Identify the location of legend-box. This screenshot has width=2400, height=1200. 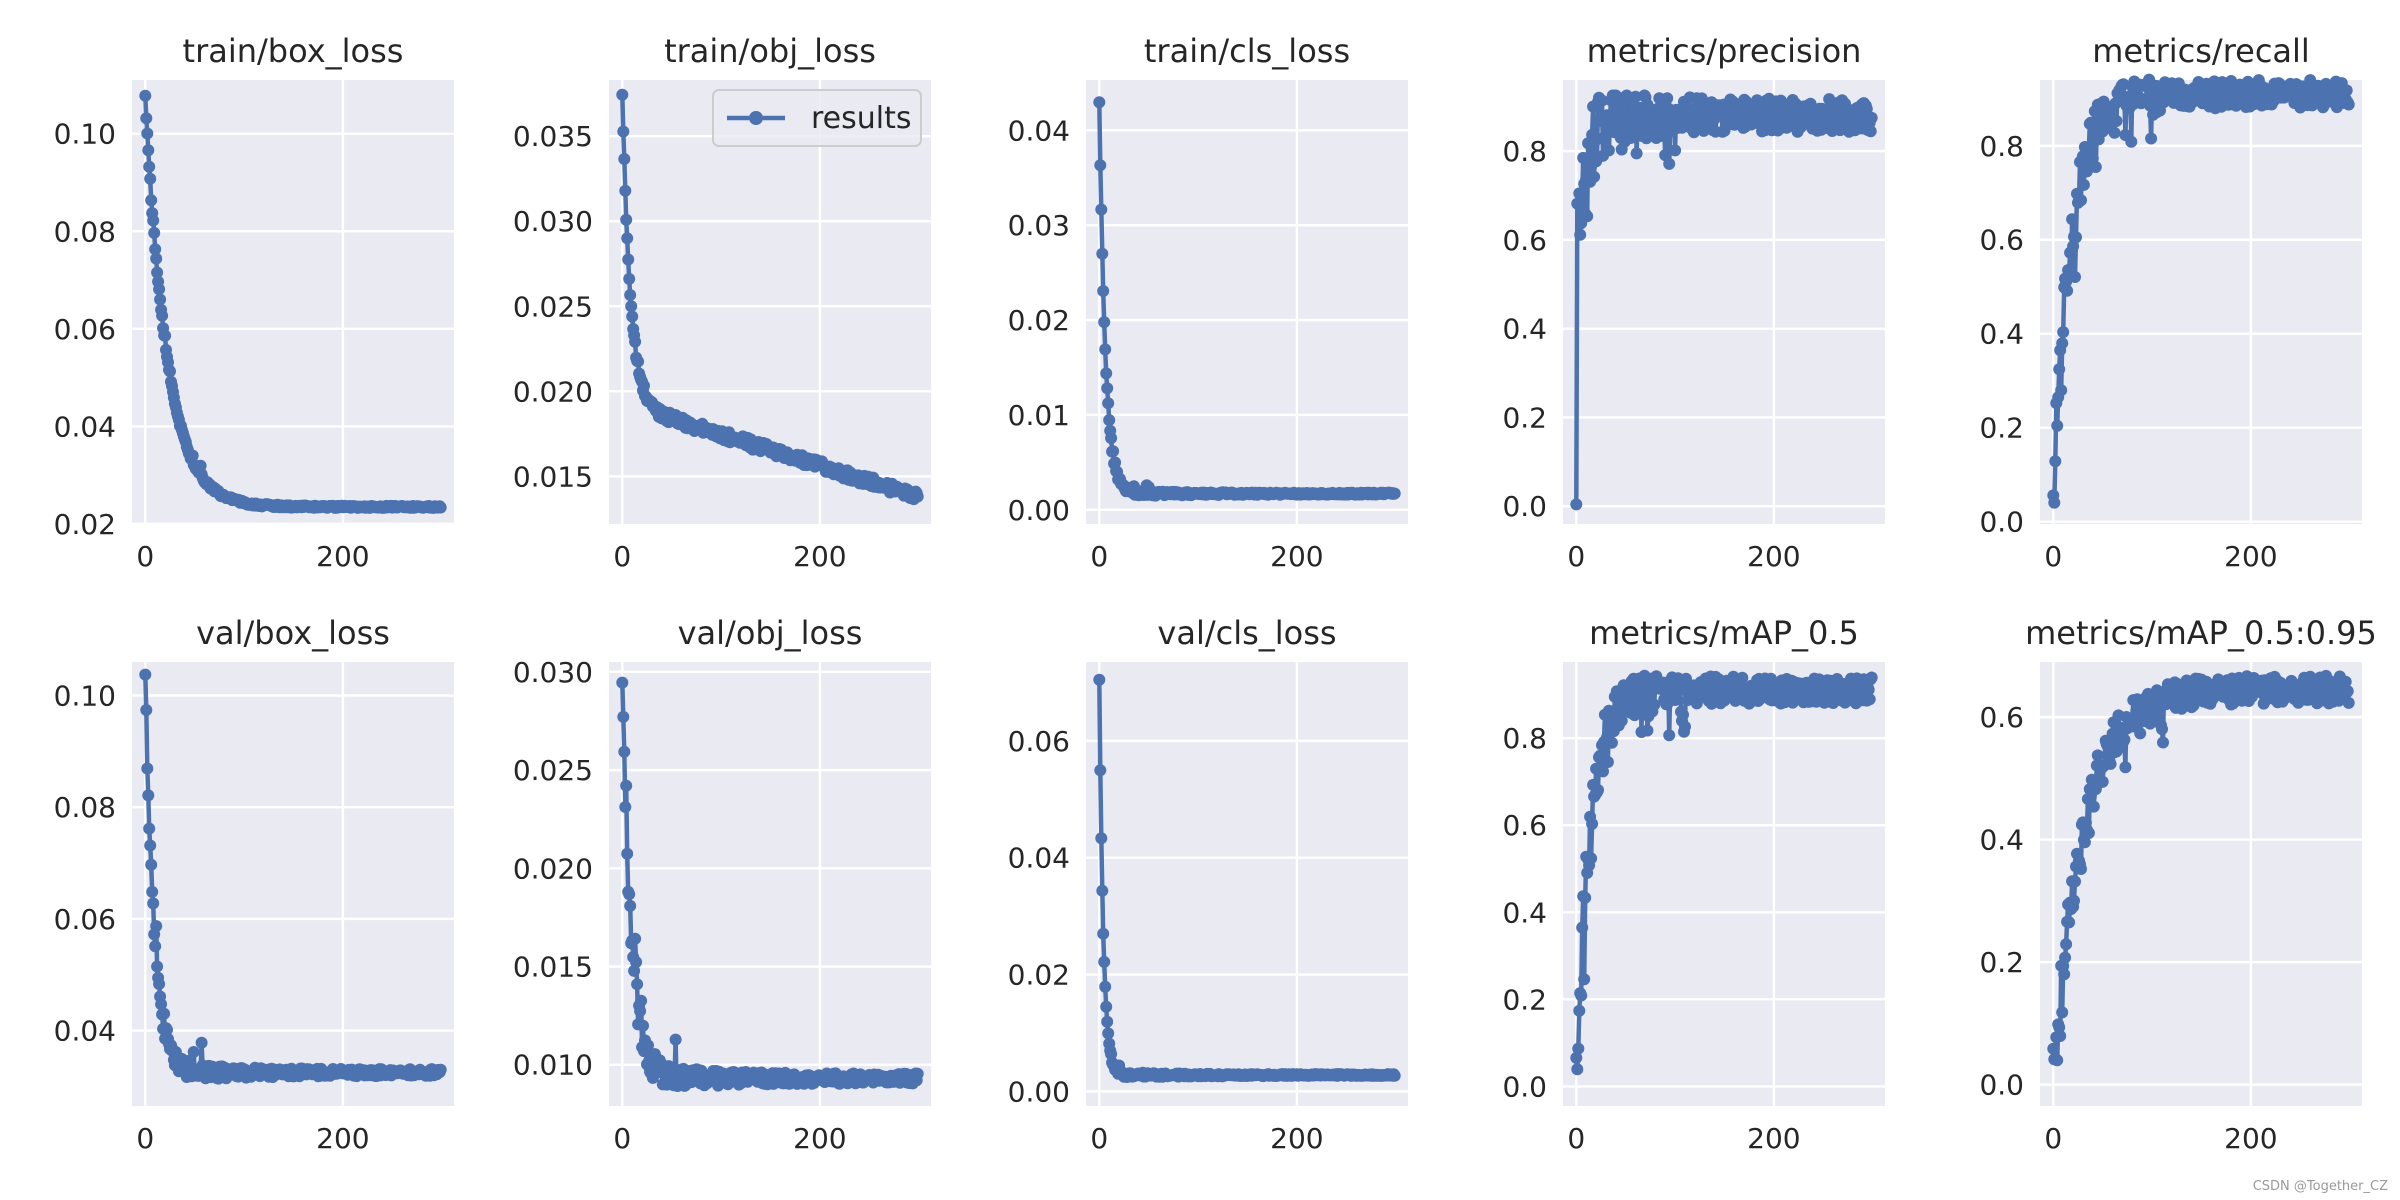
(817, 118).